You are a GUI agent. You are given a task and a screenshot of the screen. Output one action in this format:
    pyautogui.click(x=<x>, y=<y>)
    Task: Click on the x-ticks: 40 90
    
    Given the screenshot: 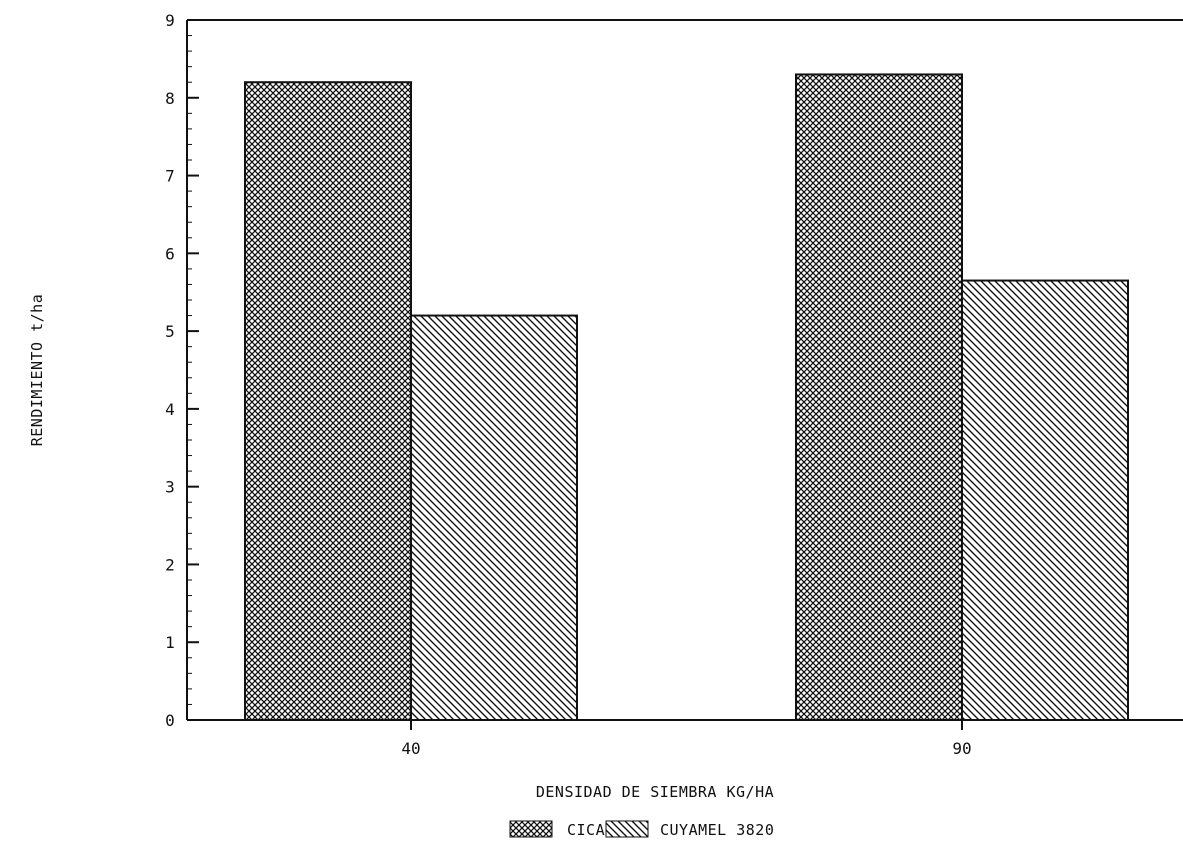 What is the action you would take?
    pyautogui.click(x=686, y=739)
    